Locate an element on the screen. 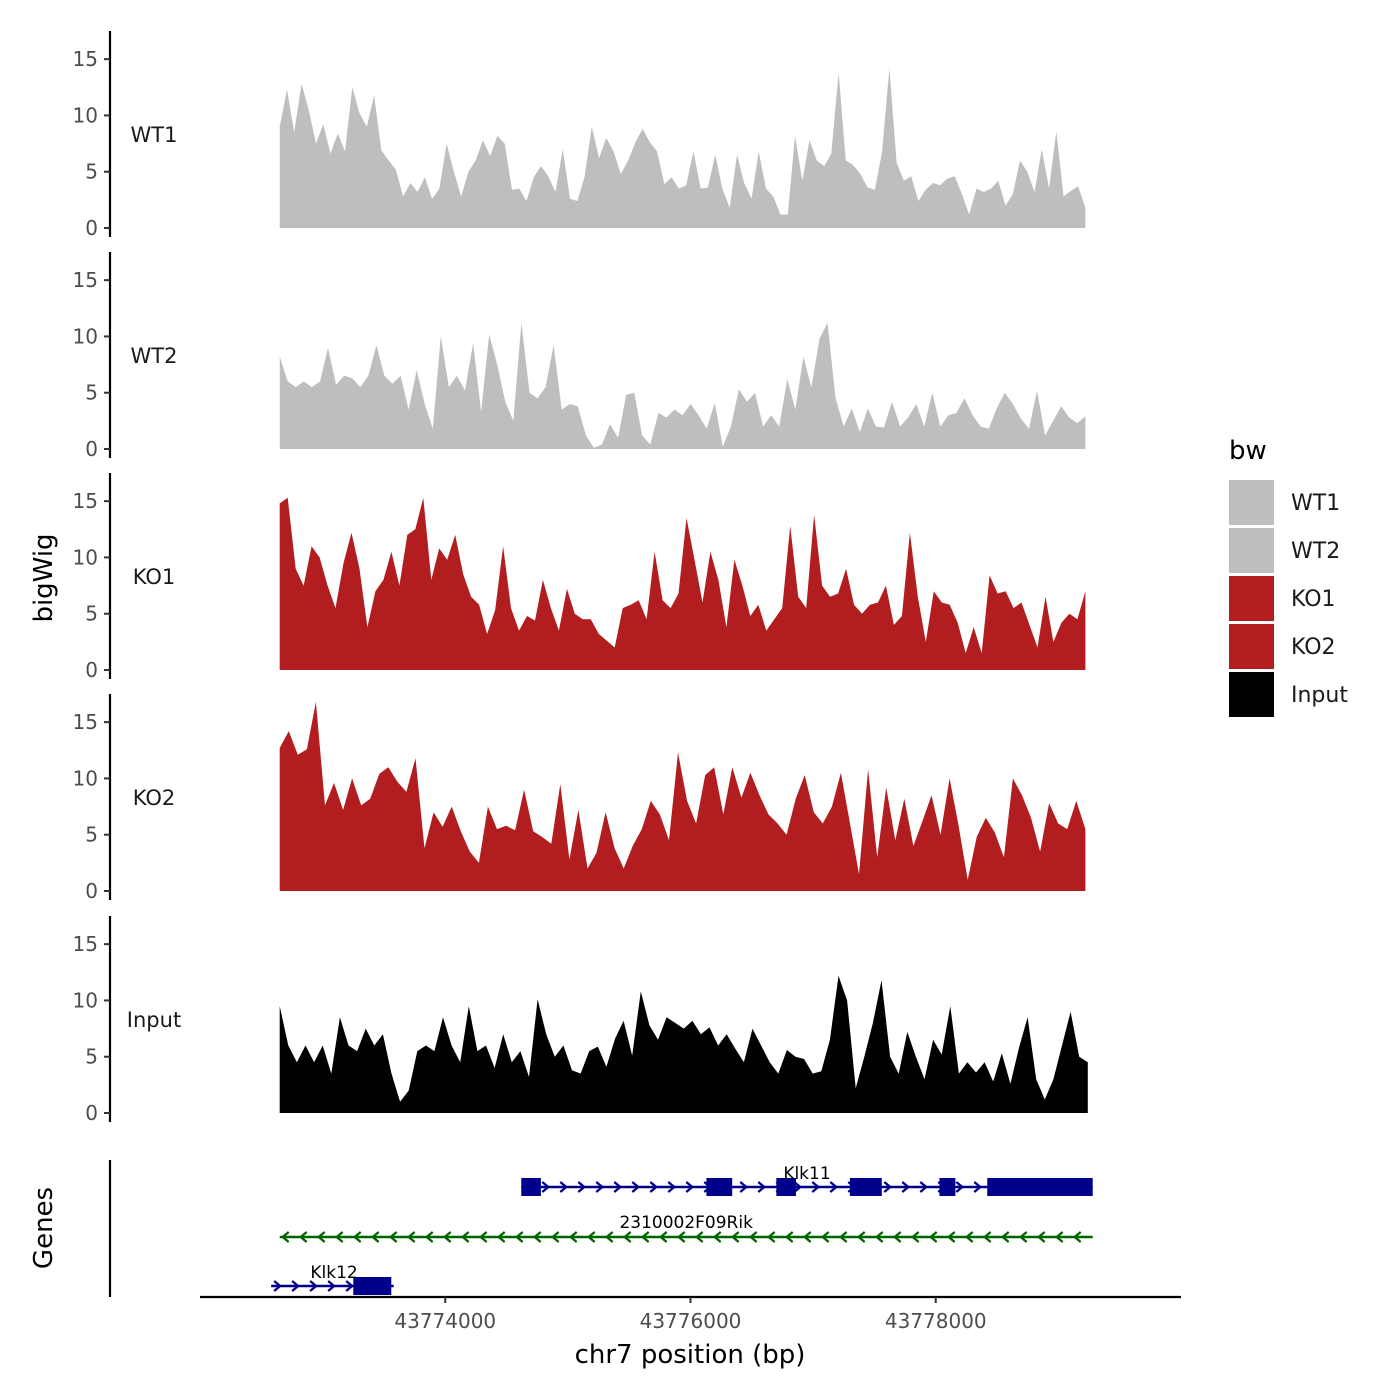 The width and height of the screenshot is (1400, 1400). legend-entry-wt1: WT1 is located at coordinates (1284, 502).